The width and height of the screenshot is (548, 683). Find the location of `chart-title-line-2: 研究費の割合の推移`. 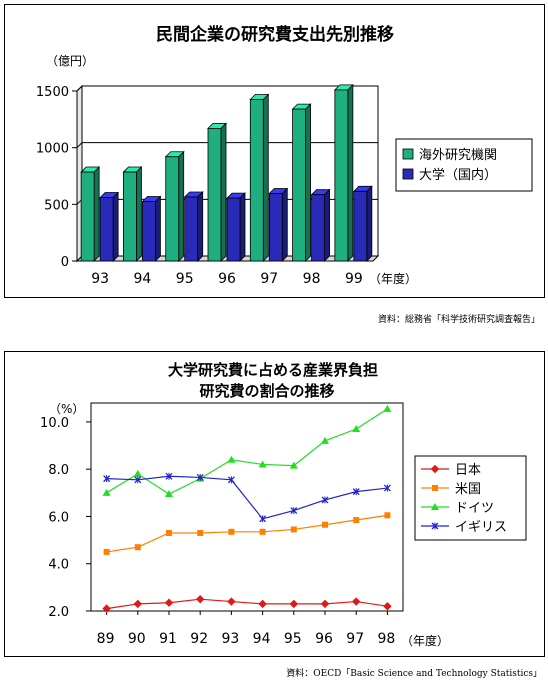

chart-title-line-2: 研究費の割合の推移 is located at coordinates (266, 391).